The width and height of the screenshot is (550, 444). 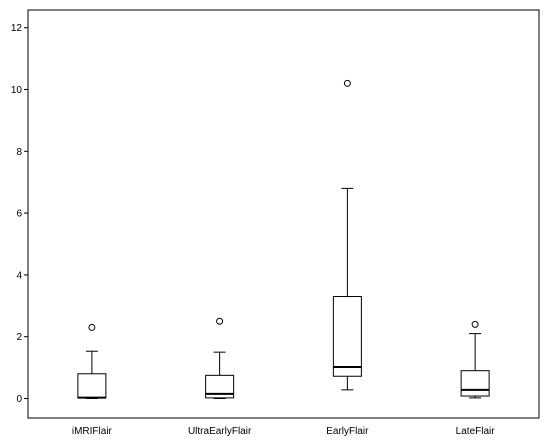 What do you see at coordinates (19, 275) in the screenshot?
I see `y-tick-label-4: 4` at bounding box center [19, 275].